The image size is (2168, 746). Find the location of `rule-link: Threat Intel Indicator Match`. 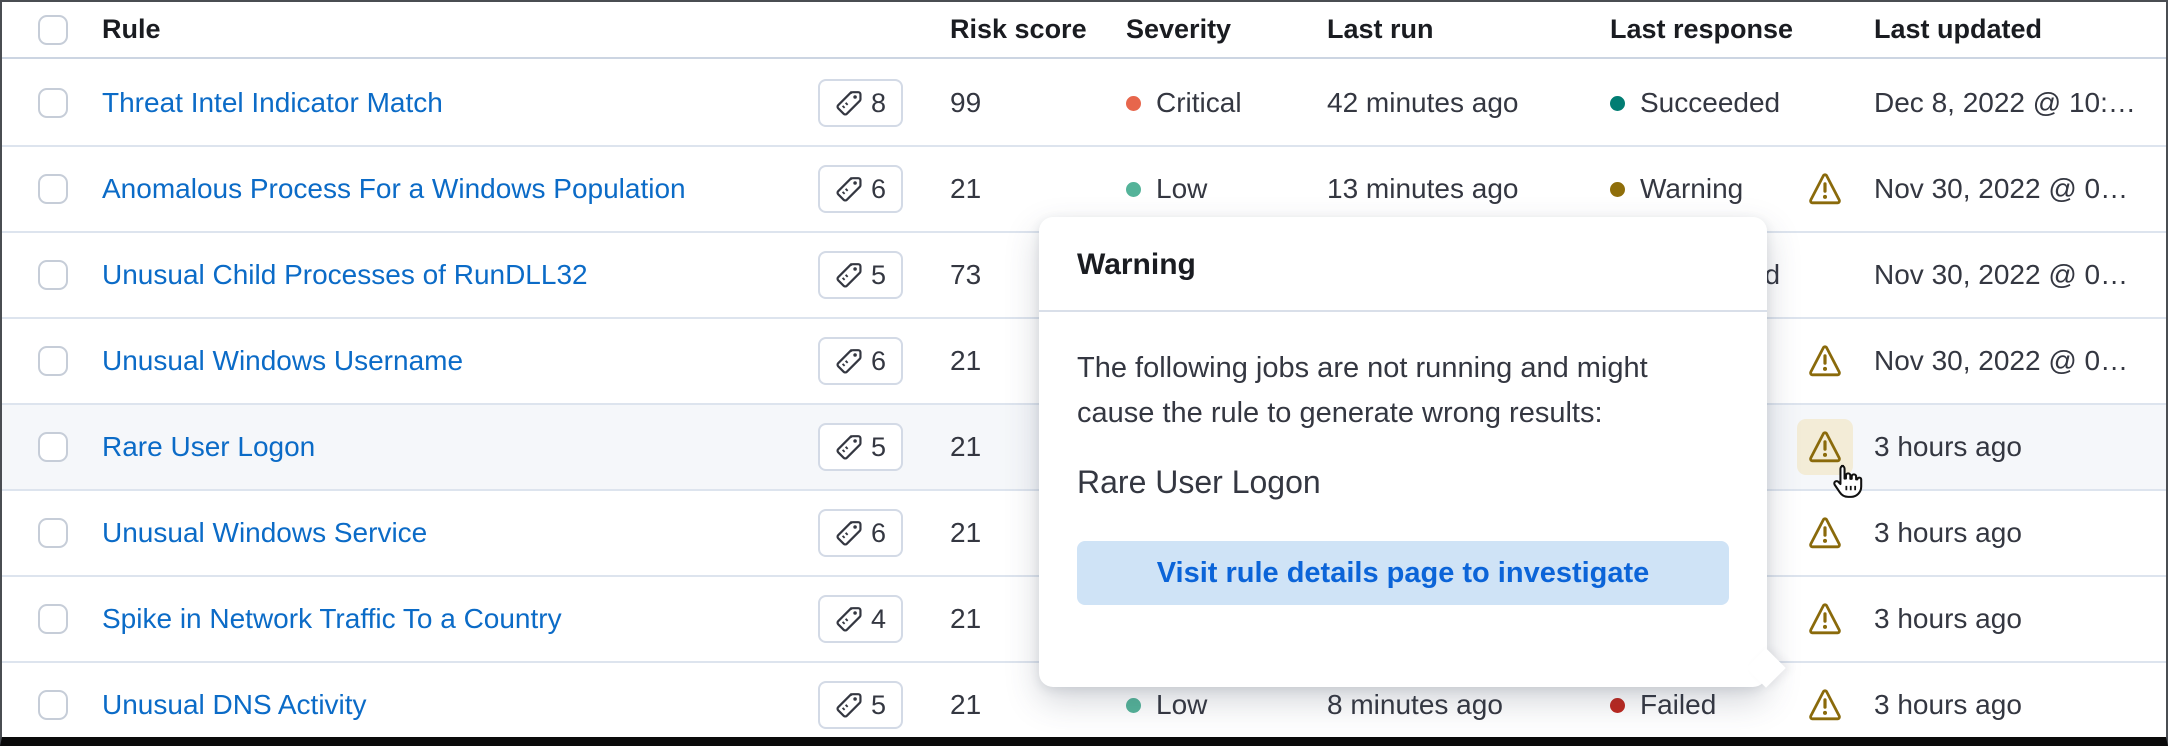

rule-link: Threat Intel Indicator Match is located at coordinates (272, 102).